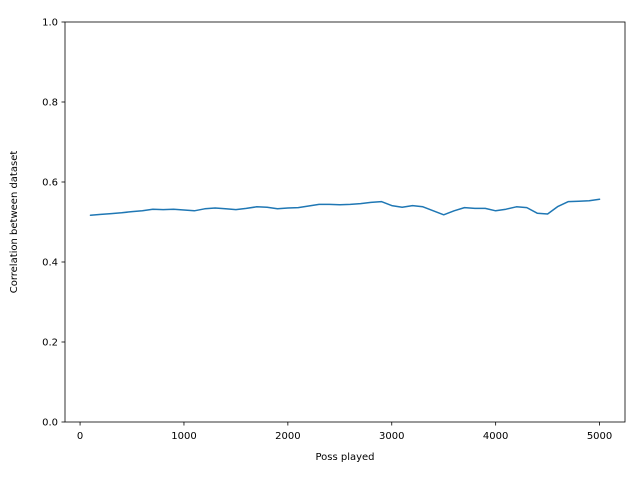 The height and width of the screenshot is (484, 640). What do you see at coordinates (599, 436) in the screenshot?
I see `x-tick-label: 5000` at bounding box center [599, 436].